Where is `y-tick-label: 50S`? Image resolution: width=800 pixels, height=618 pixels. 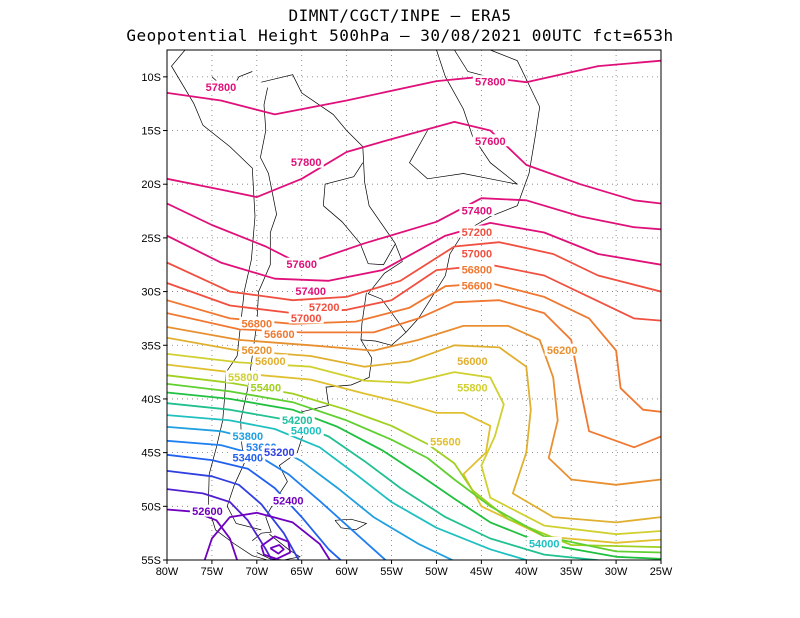
y-tick-label: 50S is located at coordinates (151, 507).